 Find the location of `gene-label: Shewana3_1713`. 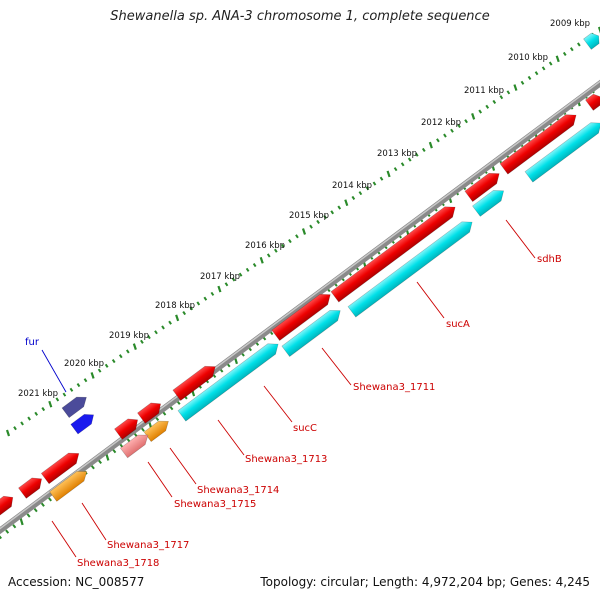

gene-label: Shewana3_1713 is located at coordinates (286, 459).